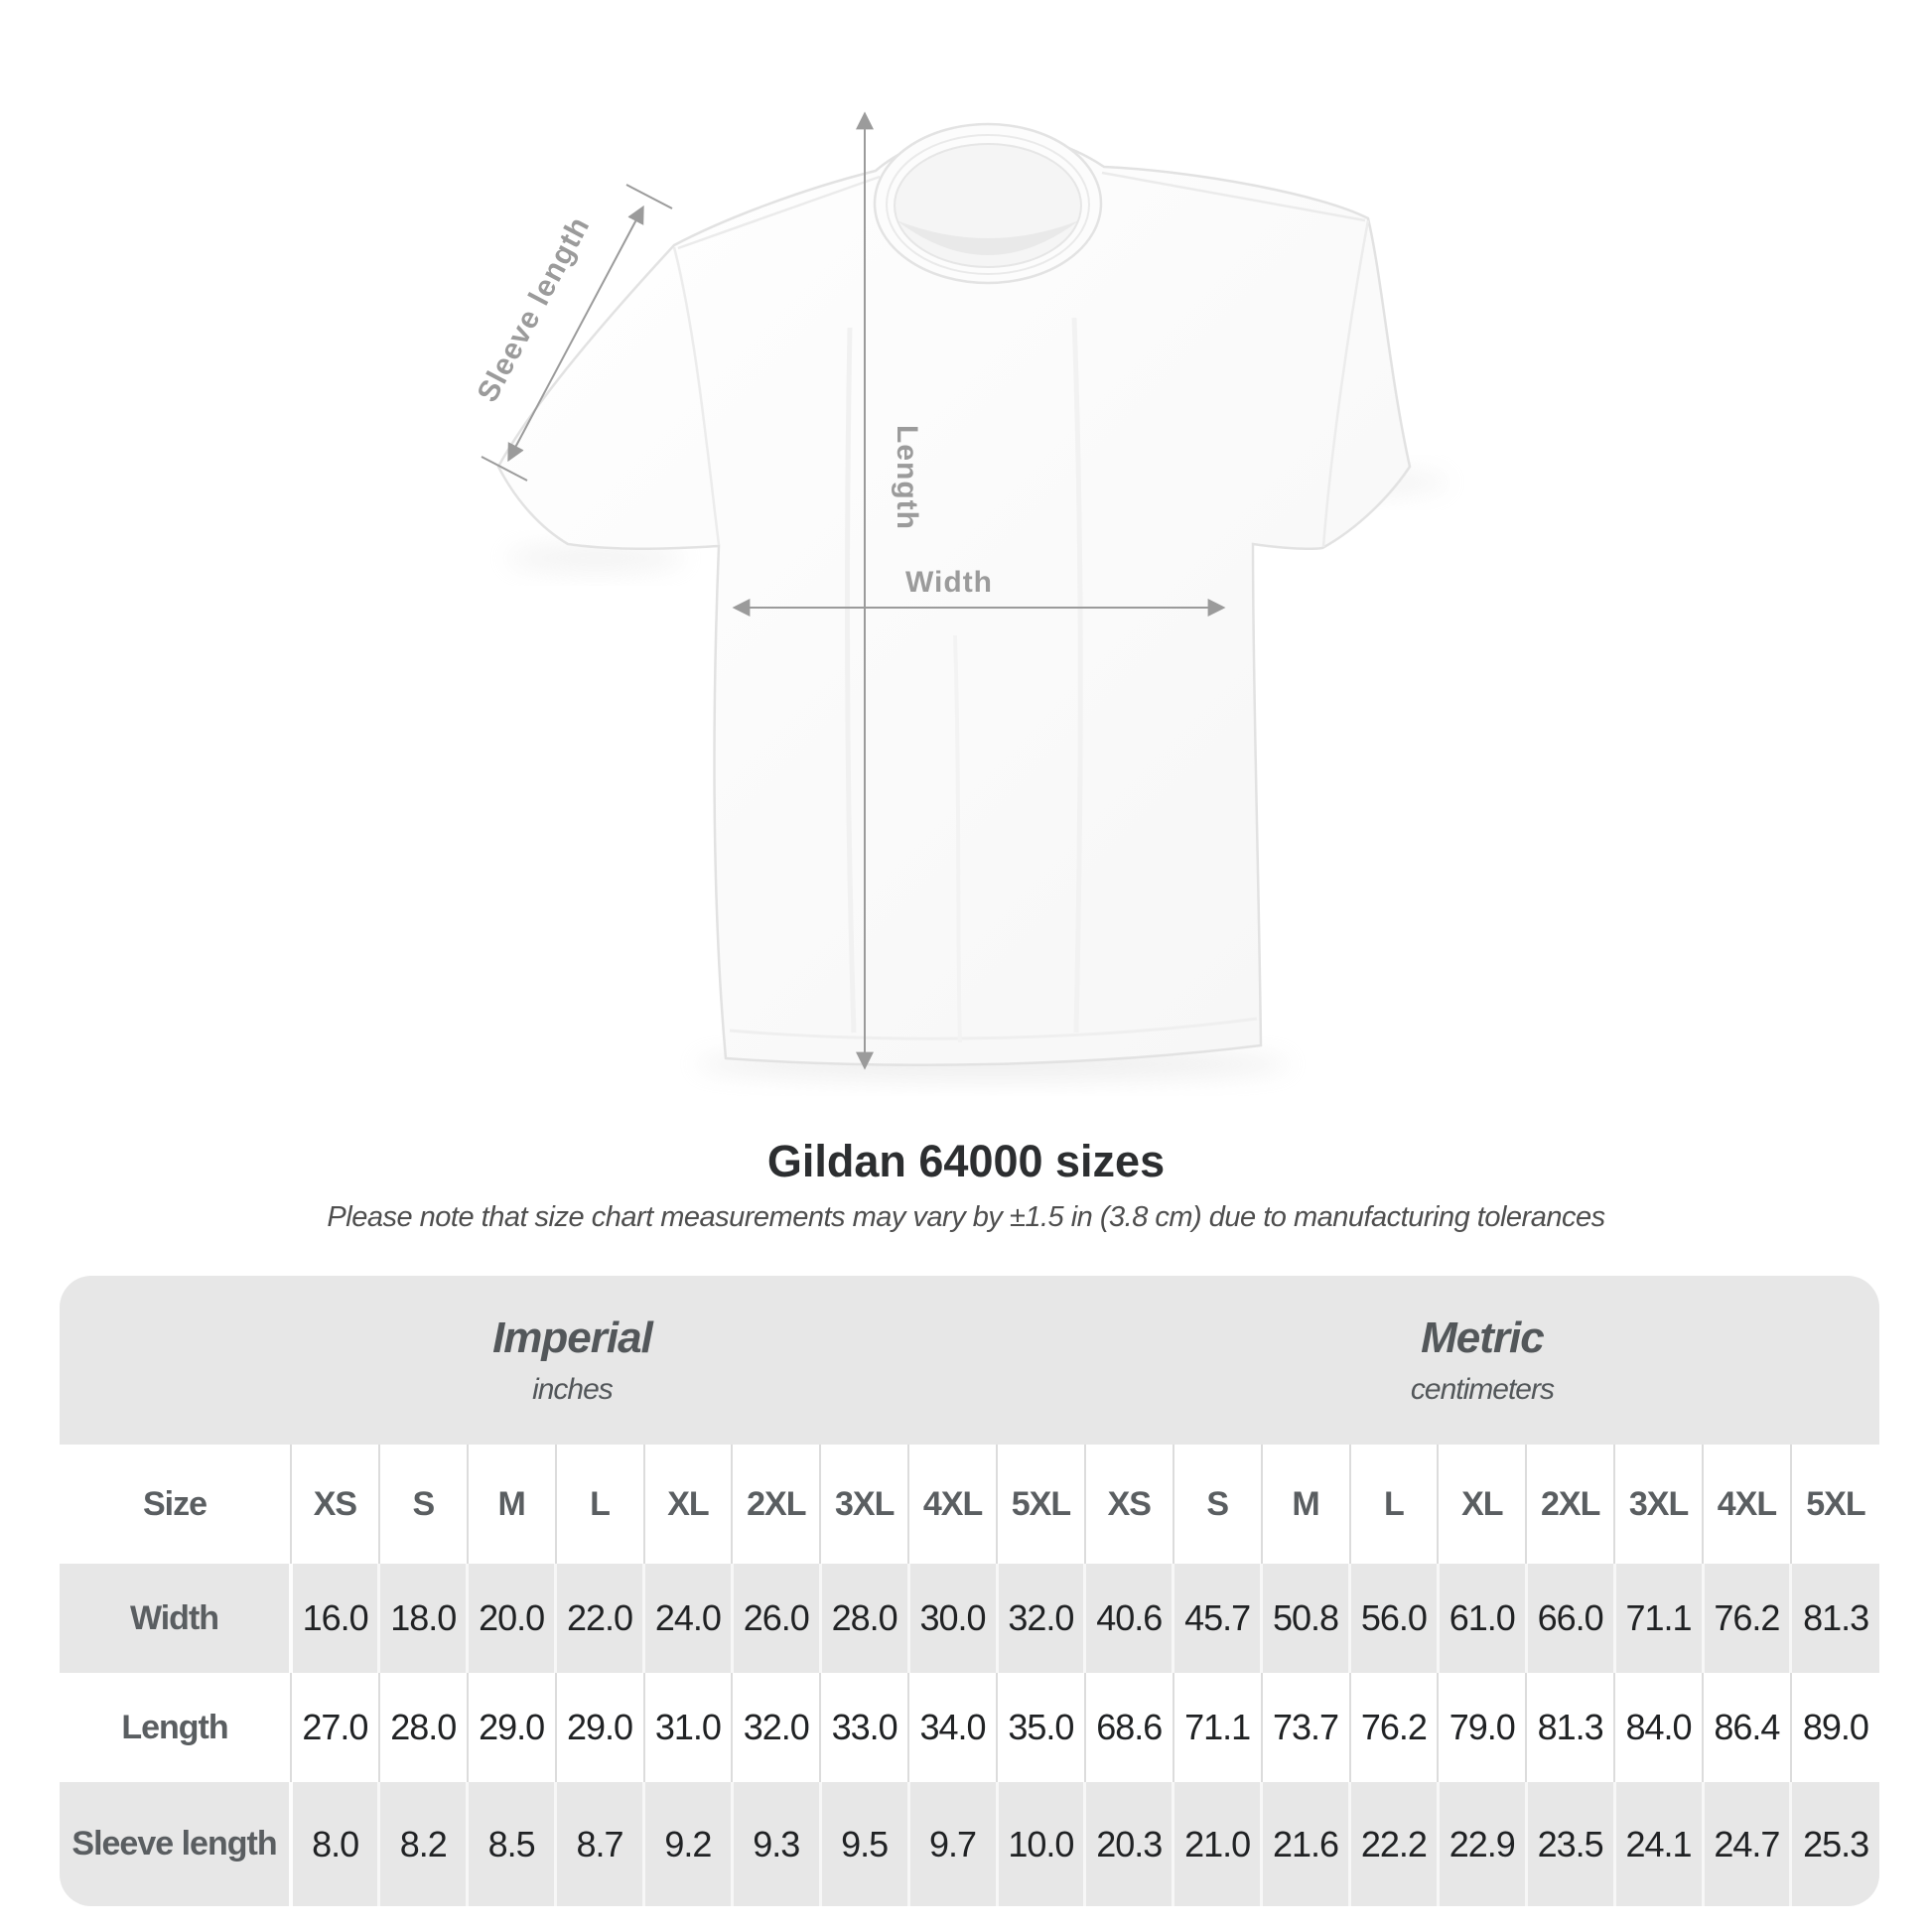 The image size is (1932, 1932). Describe the element at coordinates (951, 1618) in the screenshot. I see `table-cell: 30.0` at that location.